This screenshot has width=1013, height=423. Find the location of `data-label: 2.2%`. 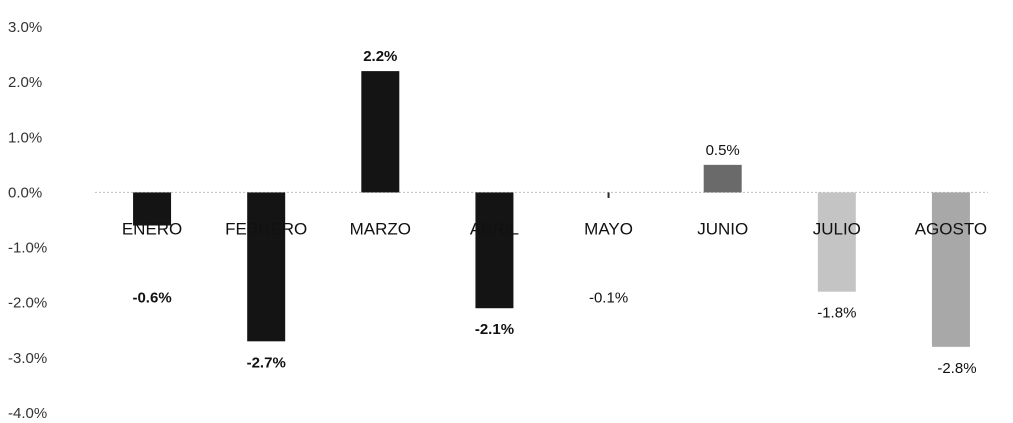

data-label: 2.2% is located at coordinates (380, 56).